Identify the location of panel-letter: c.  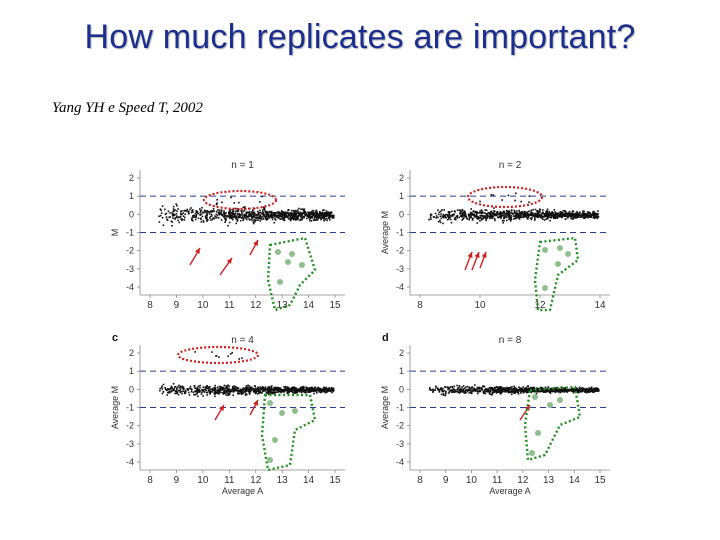
(115, 338).